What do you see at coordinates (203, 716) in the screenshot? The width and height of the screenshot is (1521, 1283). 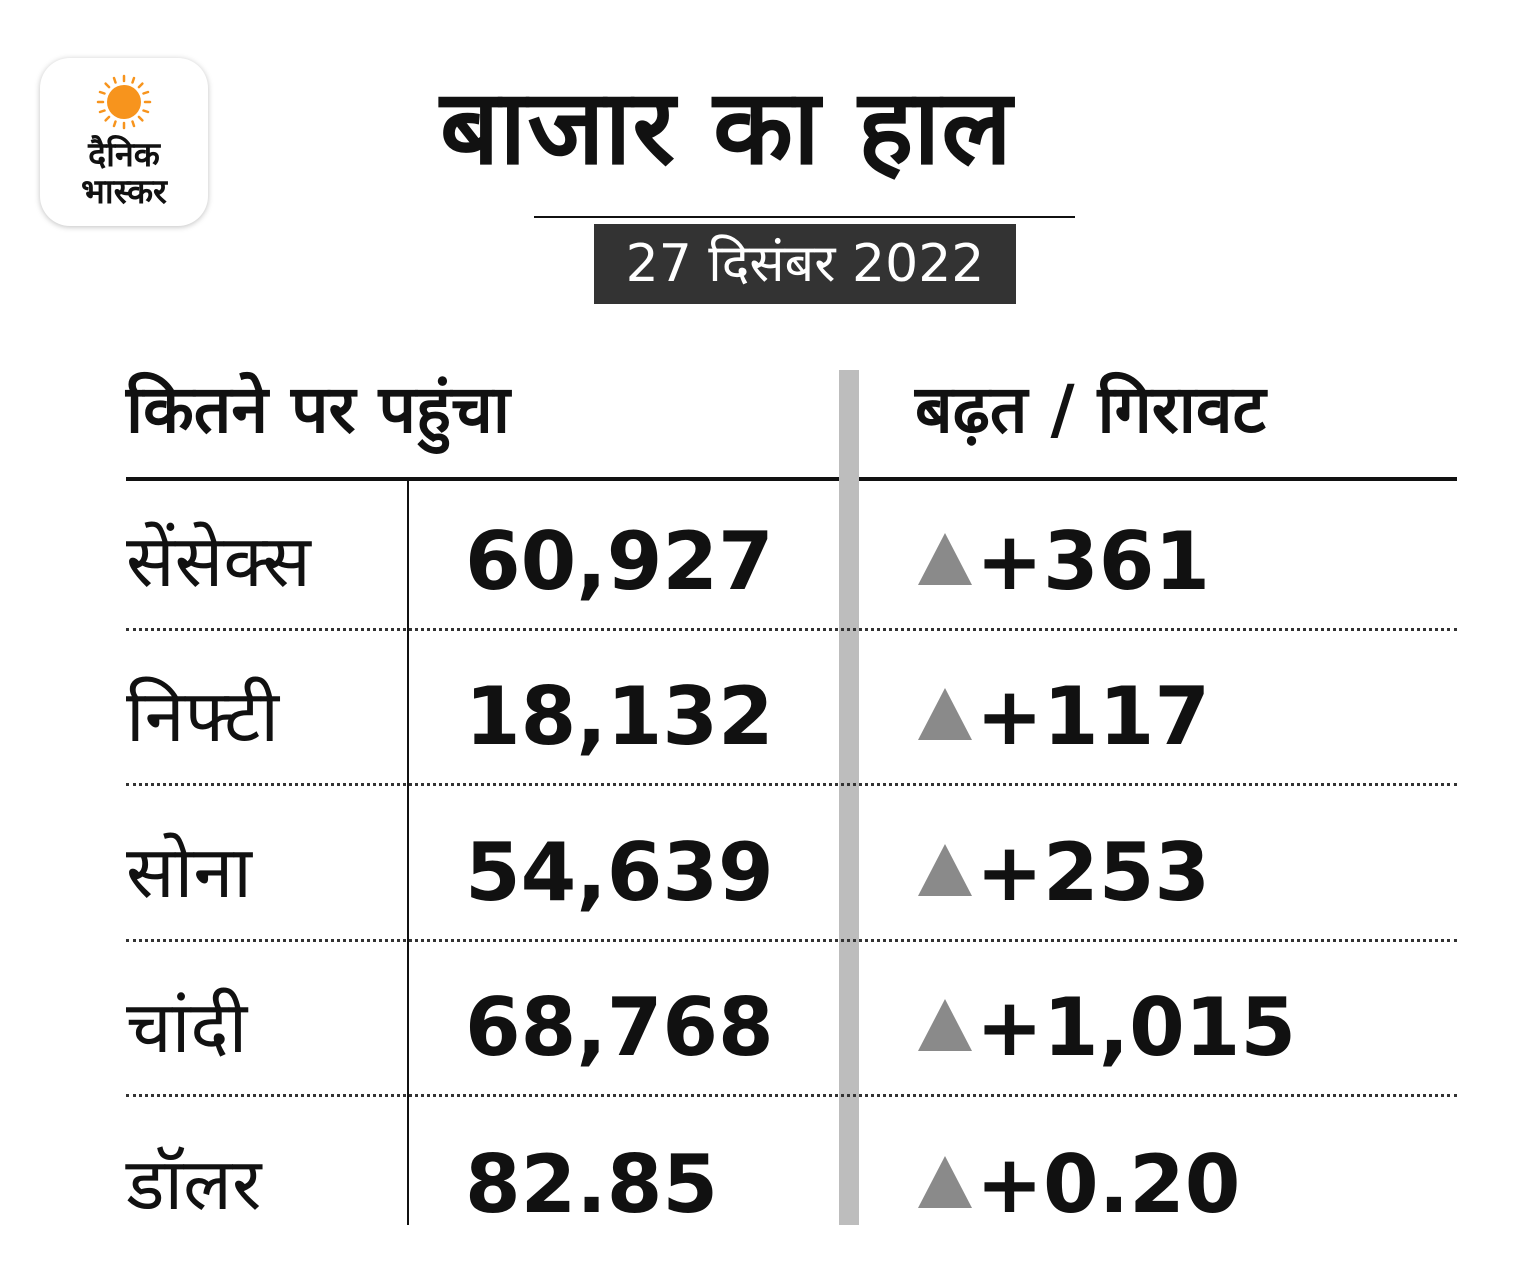 I see `row-name: निफ्टी` at bounding box center [203, 716].